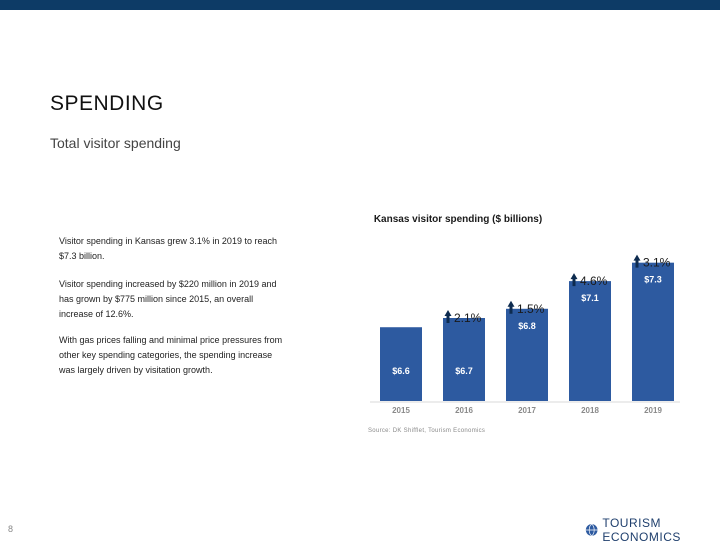 The width and height of the screenshot is (720, 544). What do you see at coordinates (464, 359) in the screenshot?
I see `bar-2016` at bounding box center [464, 359].